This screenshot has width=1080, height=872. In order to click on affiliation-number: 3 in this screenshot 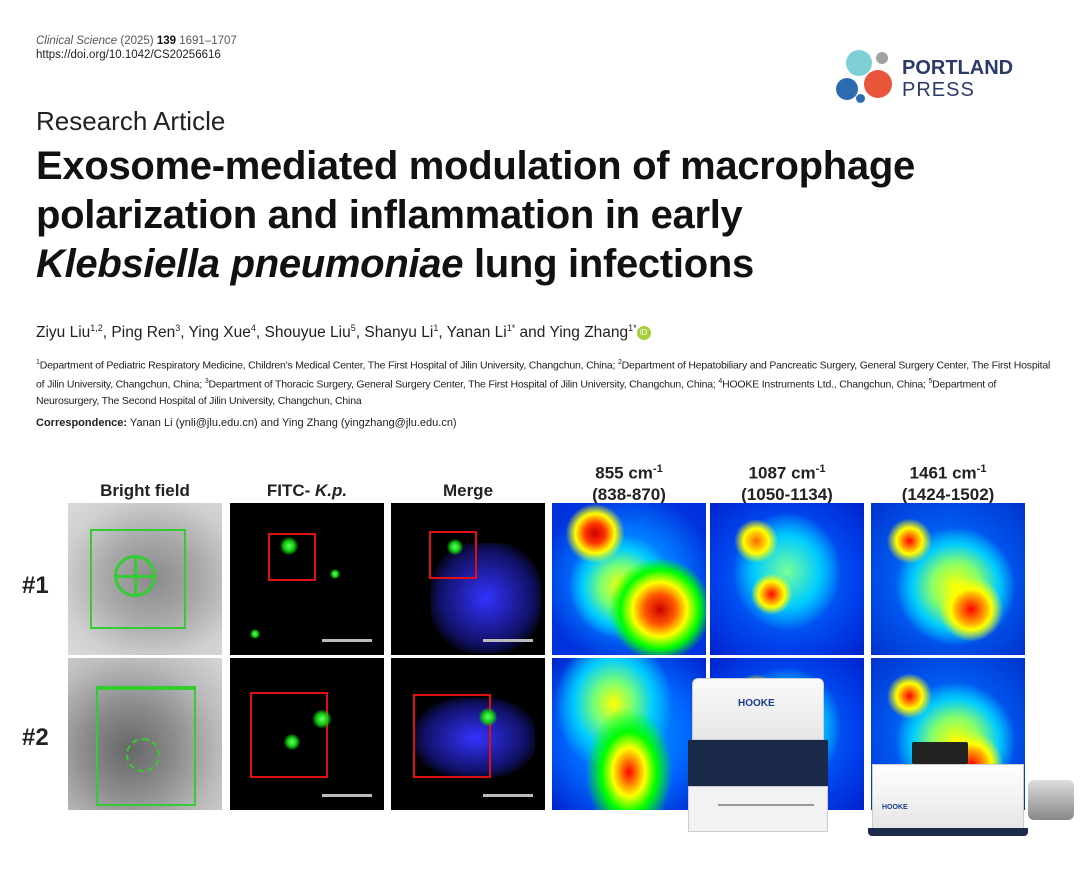, I will do `click(206, 381)`.